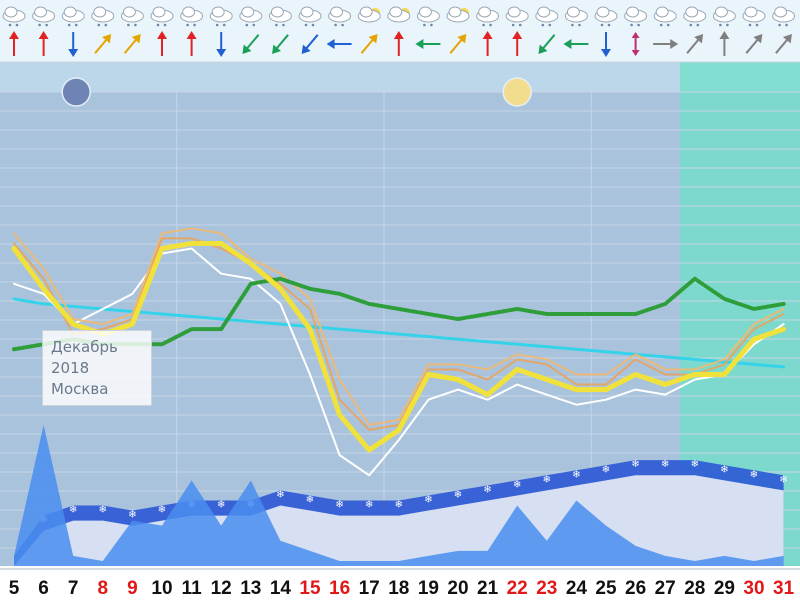  What do you see at coordinates (754, 588) in the screenshot?
I see `day-label: 30` at bounding box center [754, 588].